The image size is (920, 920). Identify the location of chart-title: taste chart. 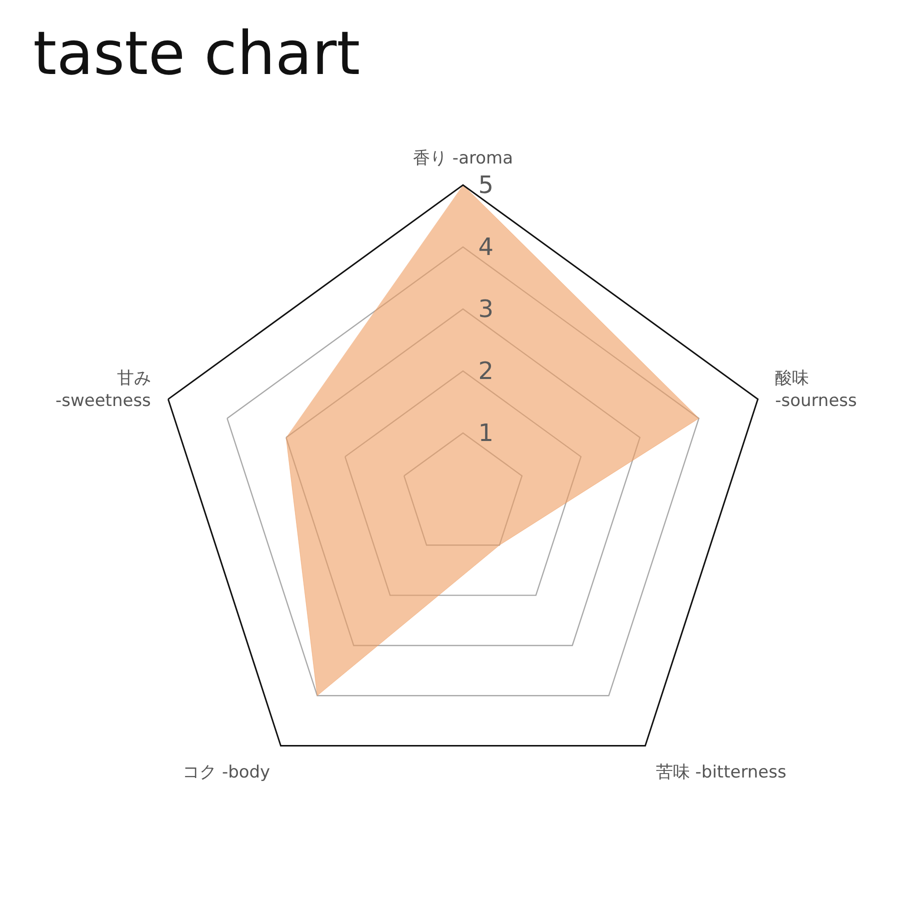
(196, 54).